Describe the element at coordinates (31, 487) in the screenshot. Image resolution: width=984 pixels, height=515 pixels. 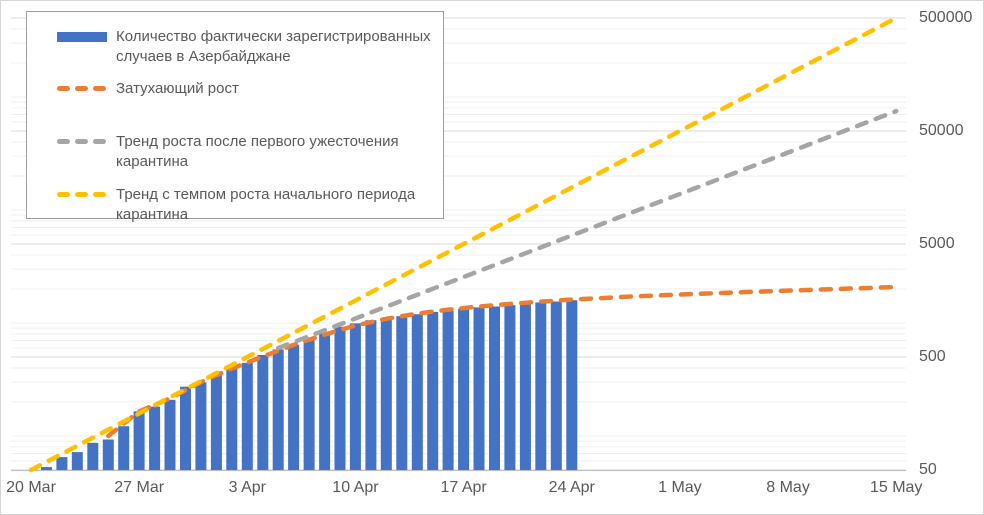
I see `x-axis-tick-label: 20 Mar` at that location.